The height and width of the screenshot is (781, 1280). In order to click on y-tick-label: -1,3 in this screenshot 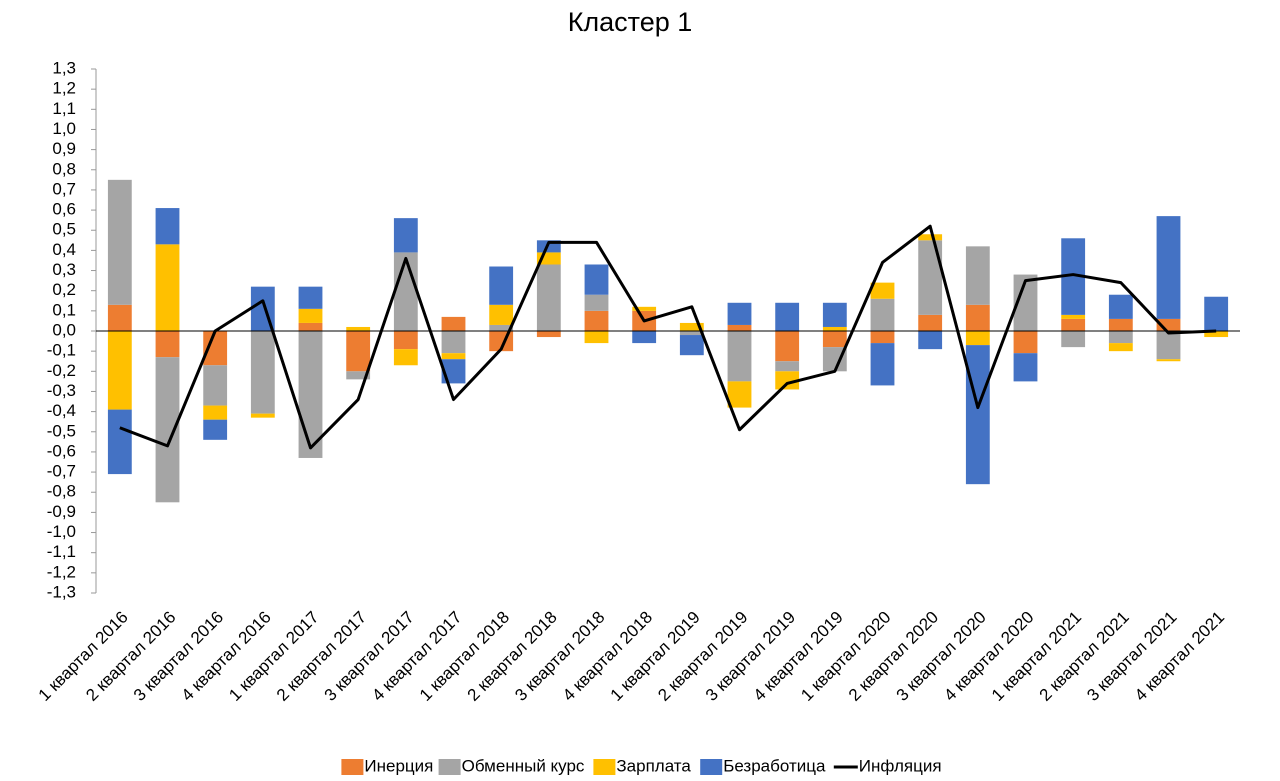, I will do `click(61, 591)`.